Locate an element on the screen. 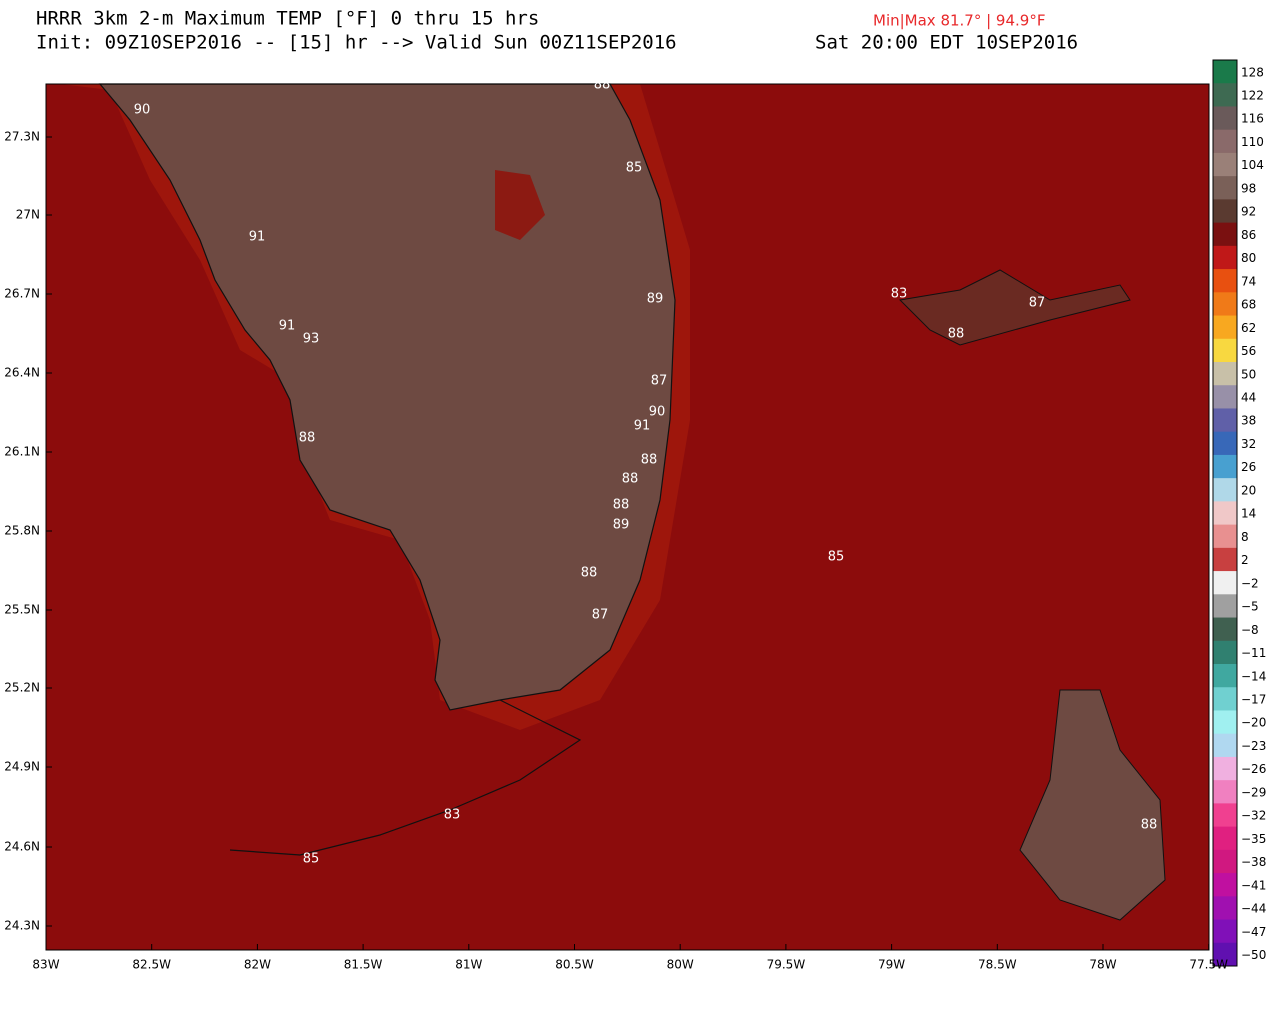 Image resolution: width=1280 pixels, height=1024 pixels. colorbar-label: 86 is located at coordinates (1248, 235).